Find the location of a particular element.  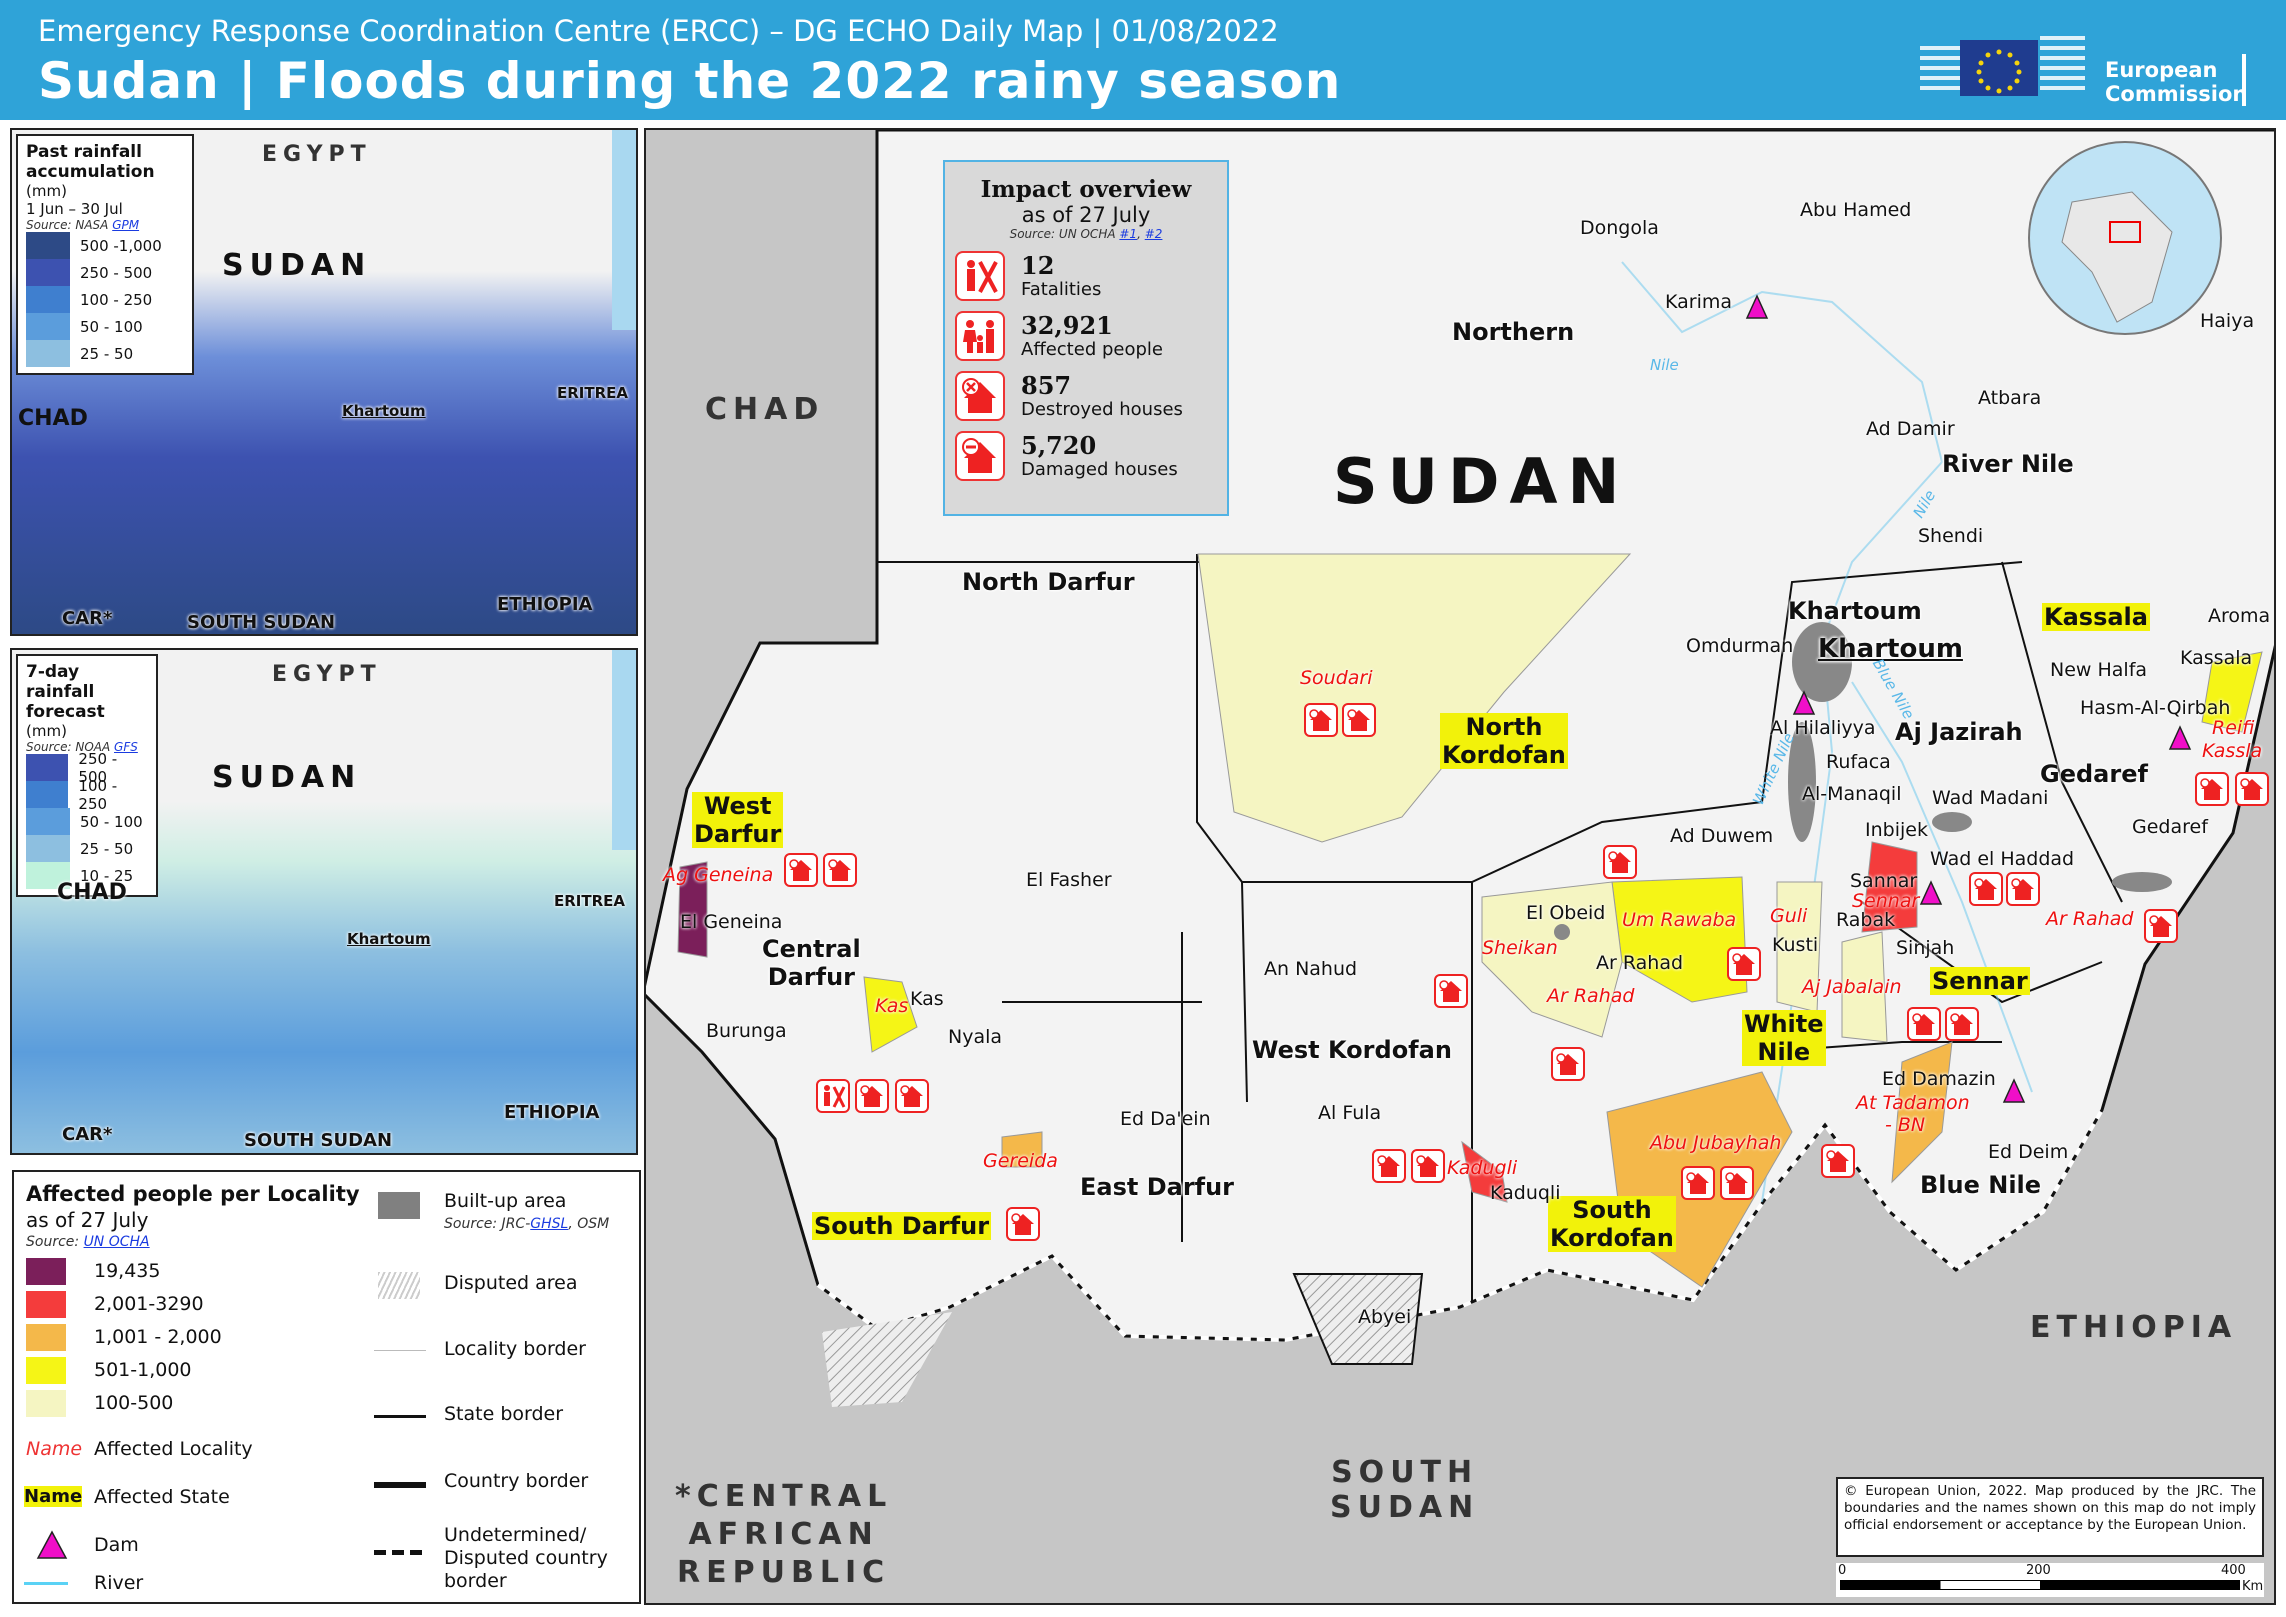

locality-label: Sheikan is located at coordinates (1520, 948).